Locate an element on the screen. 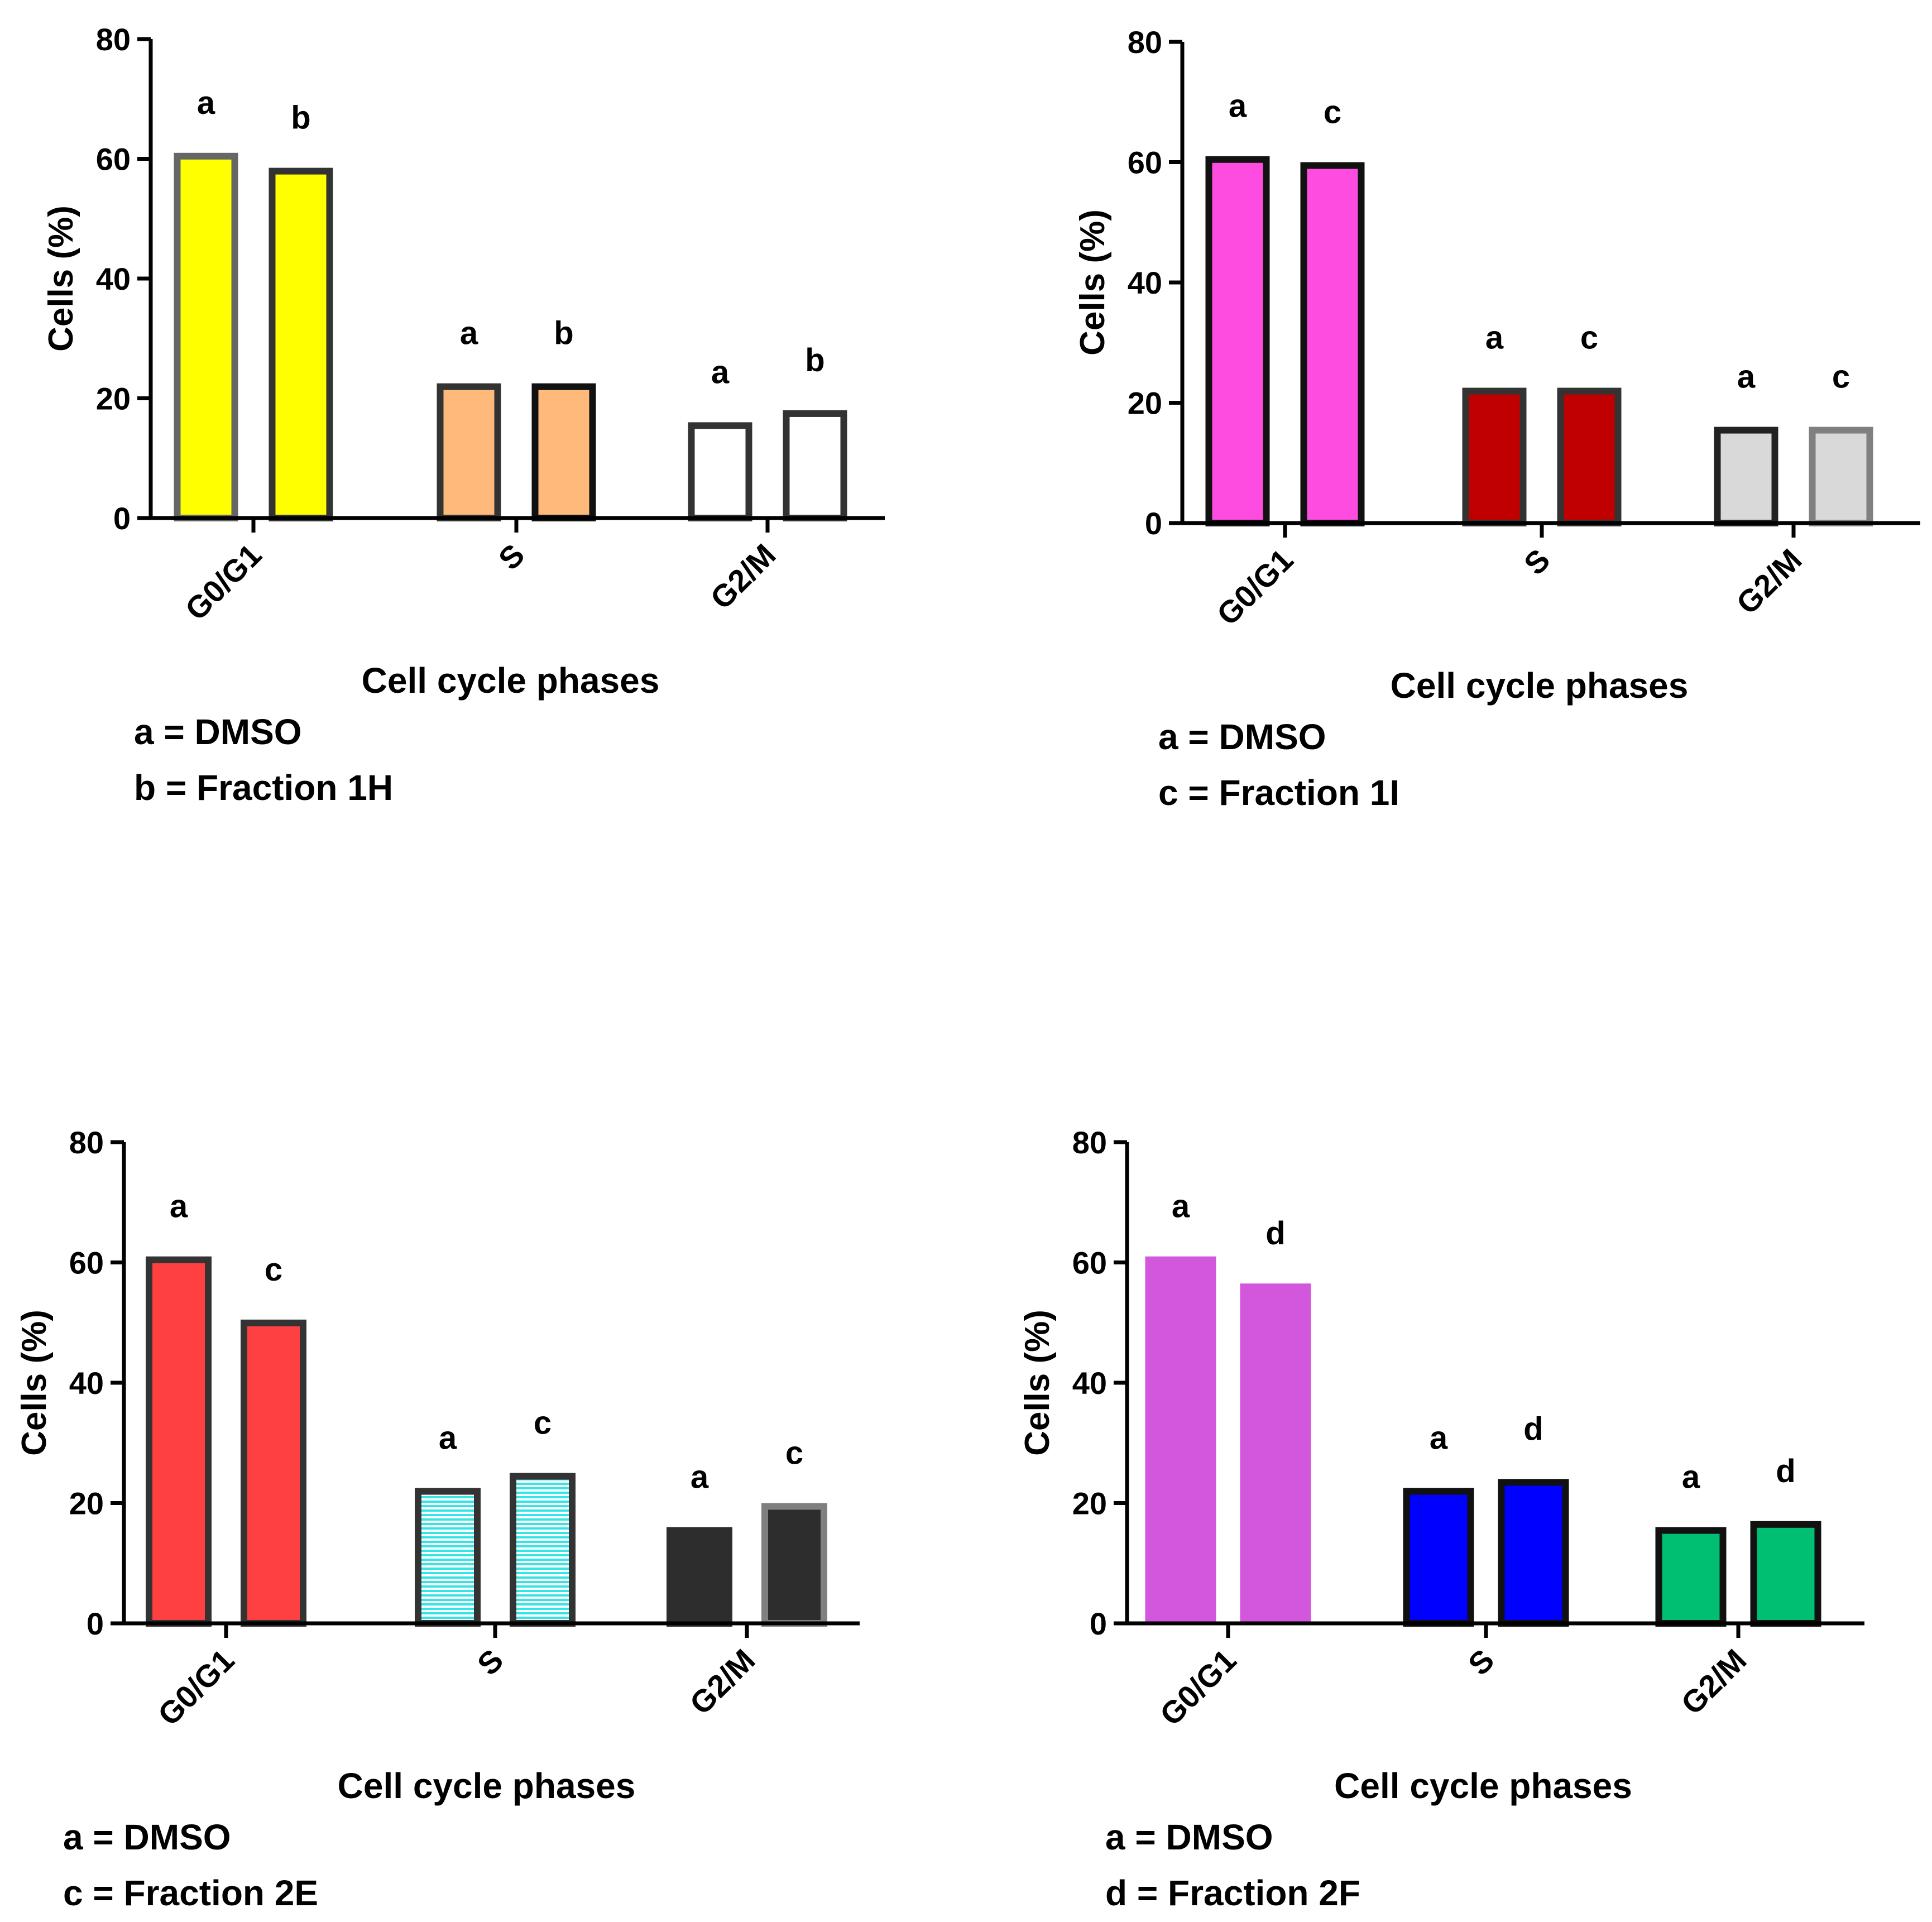 The image size is (1932, 1922). legend-entry: c = Fraction 2E is located at coordinates (190, 1893).